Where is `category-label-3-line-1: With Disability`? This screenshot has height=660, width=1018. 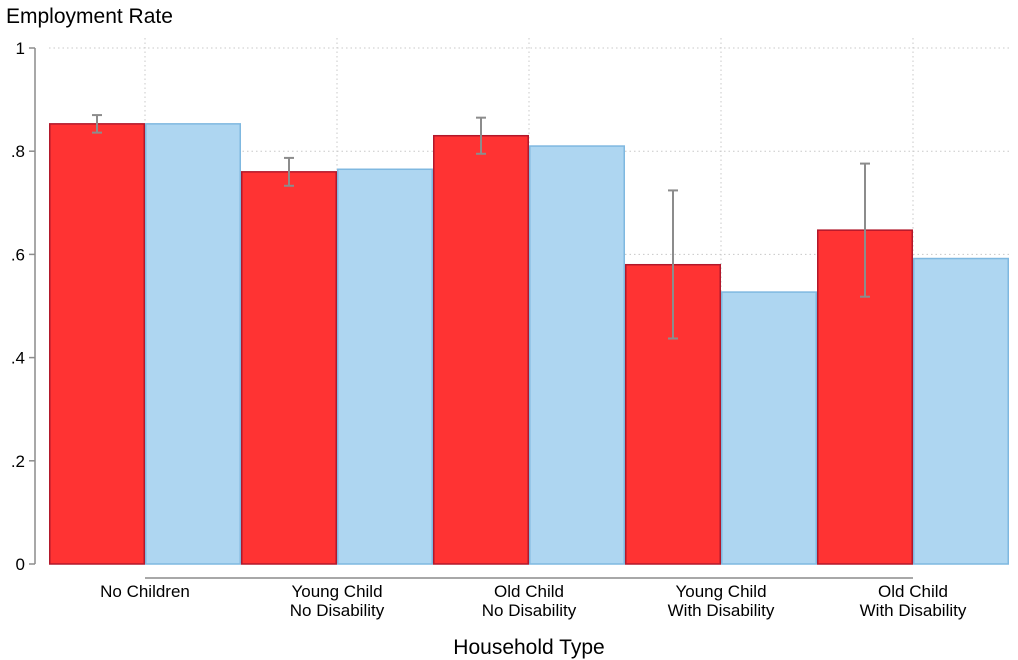
category-label-3-line-1: With Disability is located at coordinates (721, 610).